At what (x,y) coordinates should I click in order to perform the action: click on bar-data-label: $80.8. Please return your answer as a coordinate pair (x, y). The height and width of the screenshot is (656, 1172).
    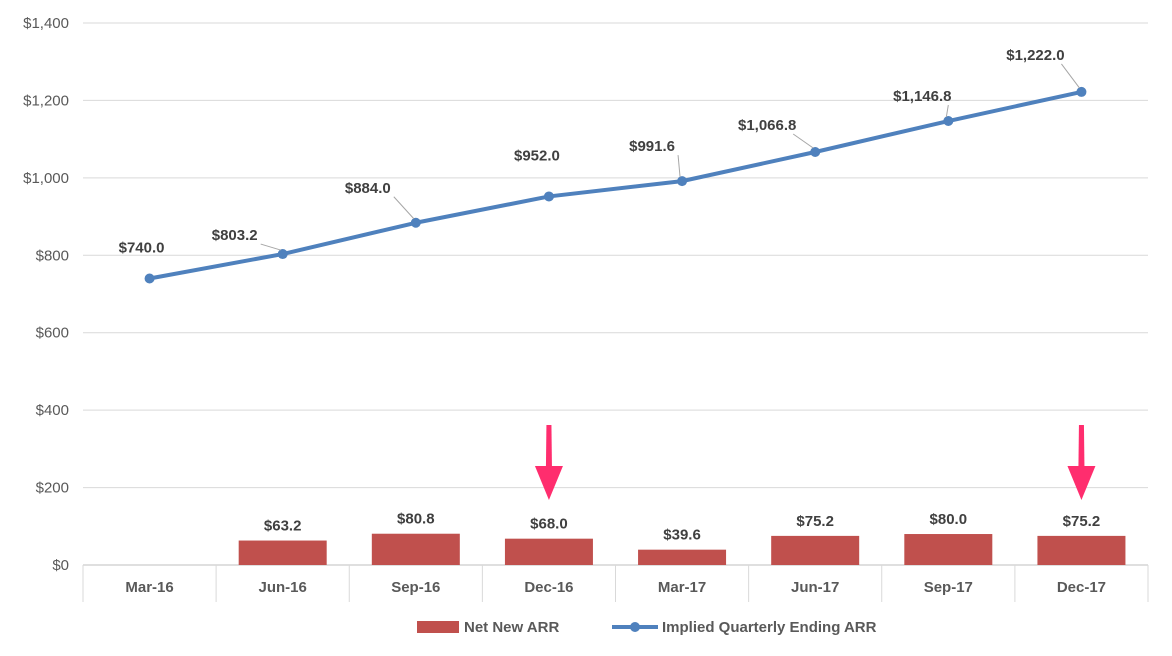
    Looking at the image, I should click on (416, 519).